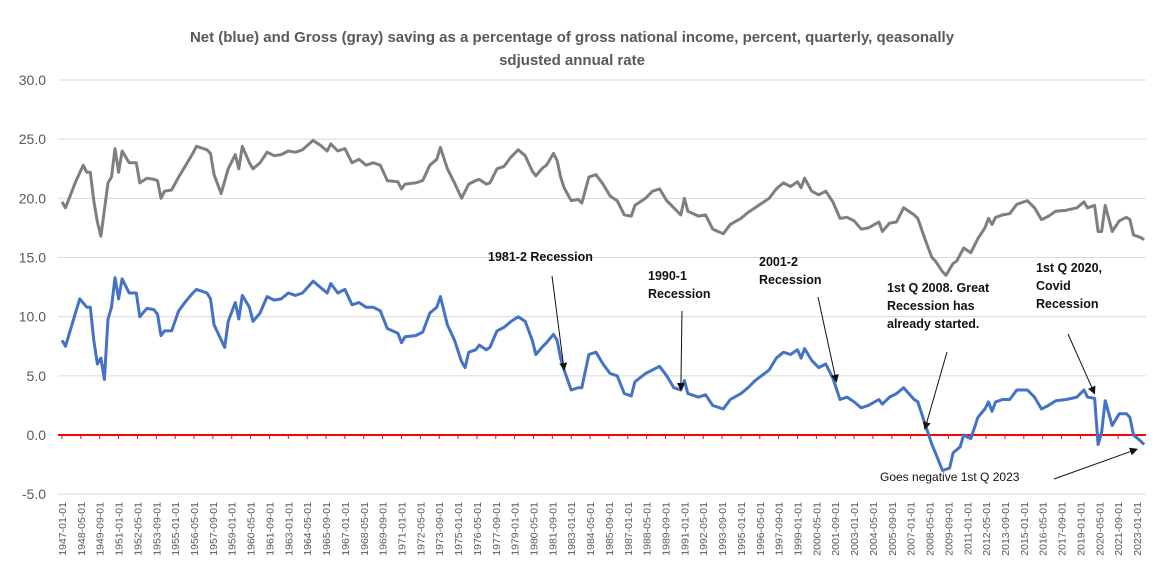 The width and height of the screenshot is (1160, 582). I want to click on x-tick-label: 2005-09-01, so click(893, 529).